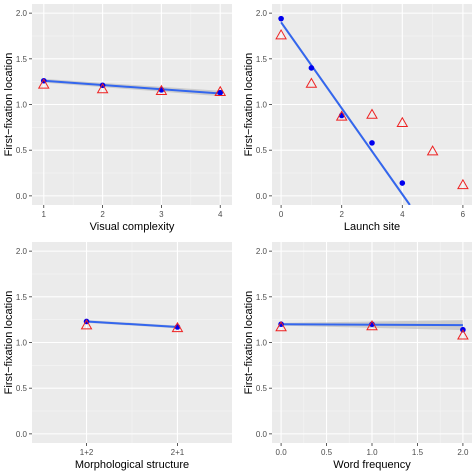 The height and width of the screenshot is (474, 474). I want to click on x-tick-label: 0, so click(281, 214).